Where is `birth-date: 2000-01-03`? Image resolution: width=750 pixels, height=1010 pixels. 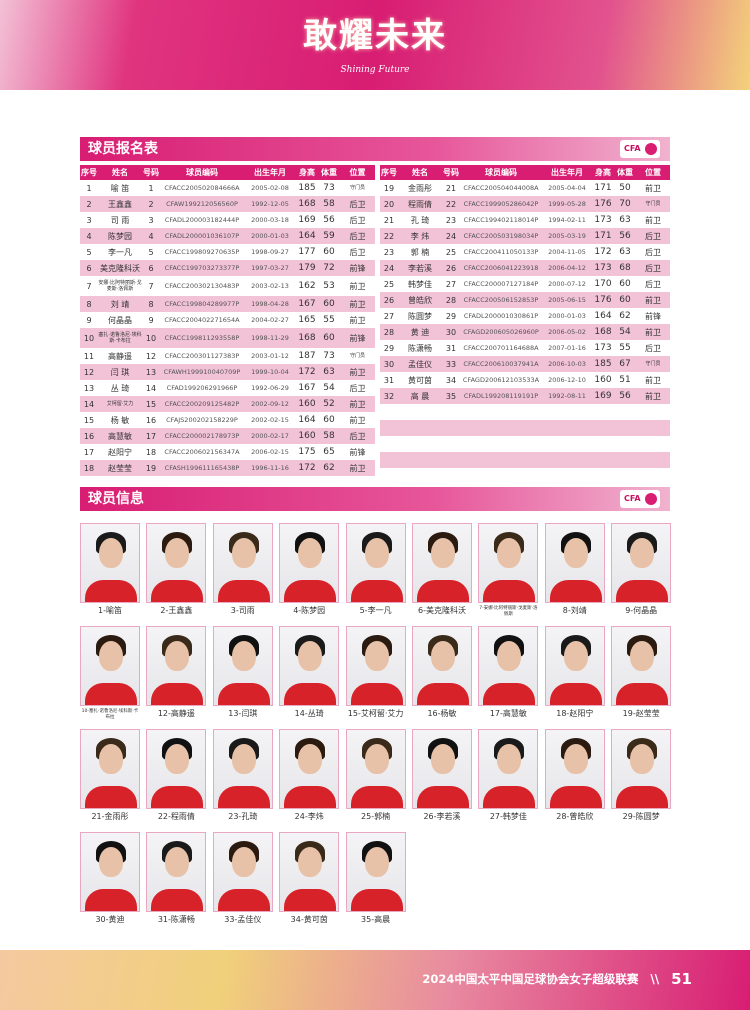
birth-date: 2000-01-03 is located at coordinates (270, 236).